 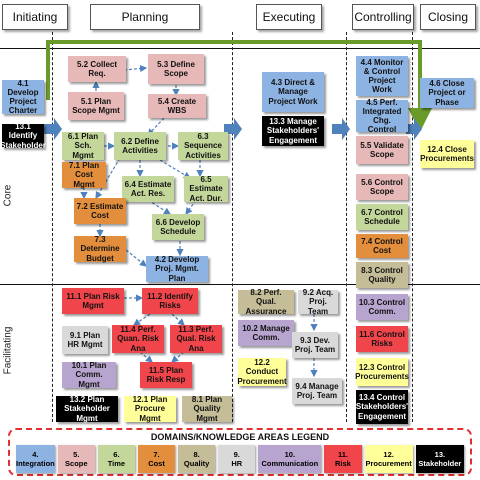 What do you see at coordinates (35, 454) in the screenshot?
I see `legend-num: 4.` at bounding box center [35, 454].